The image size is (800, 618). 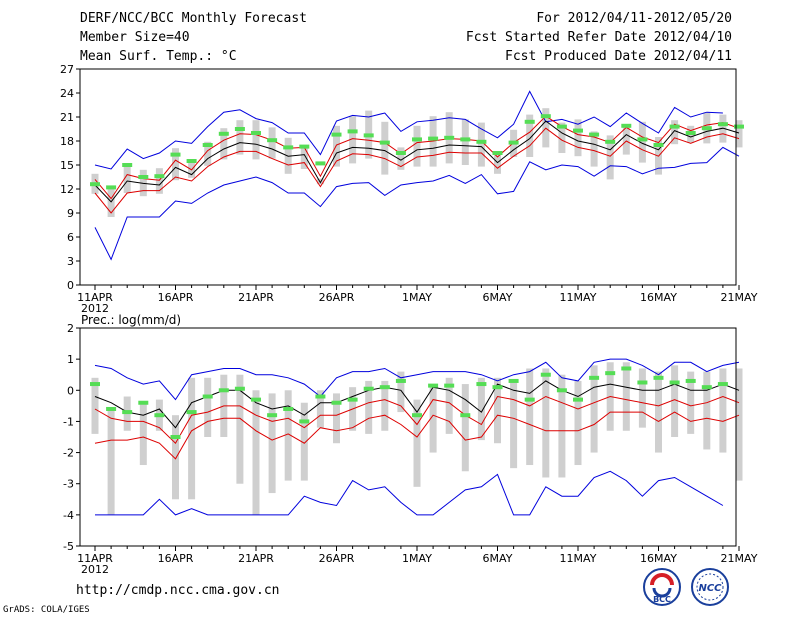 I want to click on forecast-period: For 2012/04/11-2012/05/20, so click(x=634, y=18).